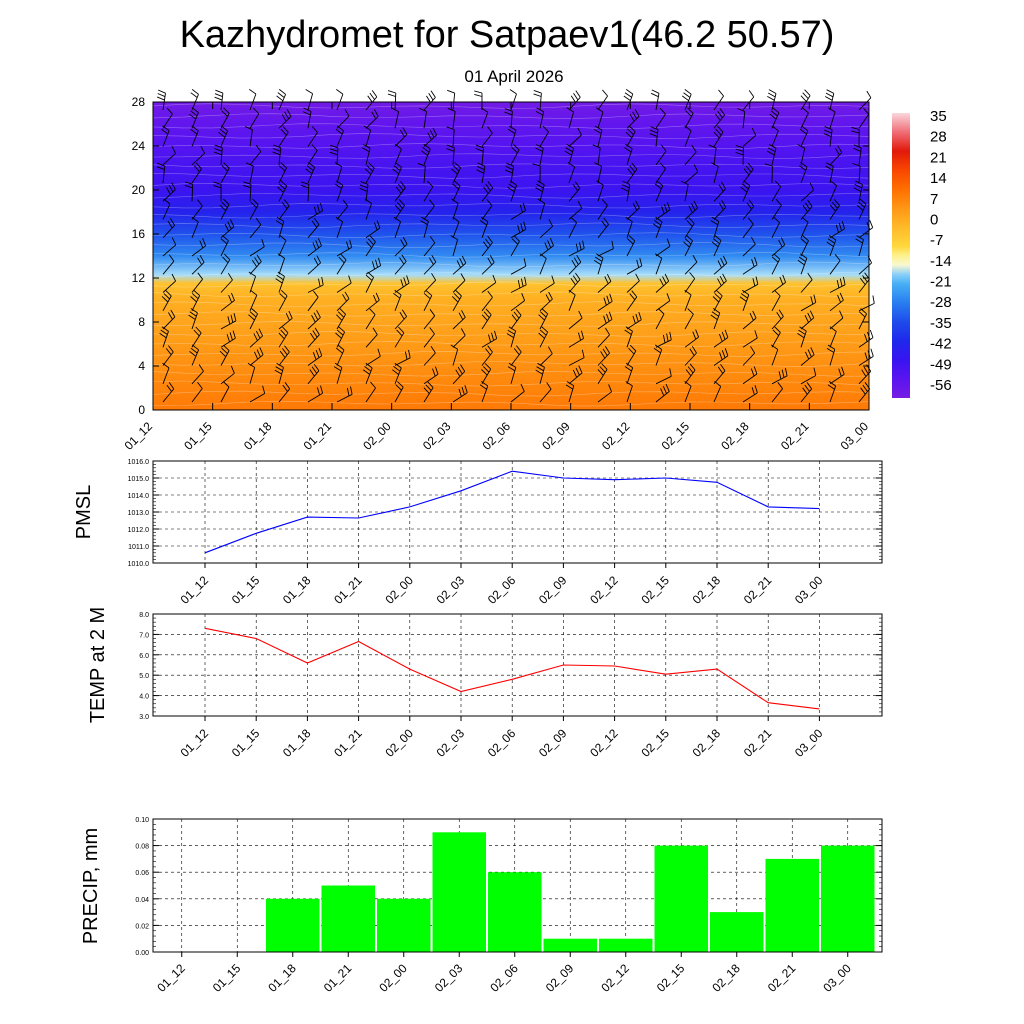 The height and width of the screenshot is (1024, 1024). What do you see at coordinates (141, 366) in the screenshot?
I see `y-tick-label: 4` at bounding box center [141, 366].